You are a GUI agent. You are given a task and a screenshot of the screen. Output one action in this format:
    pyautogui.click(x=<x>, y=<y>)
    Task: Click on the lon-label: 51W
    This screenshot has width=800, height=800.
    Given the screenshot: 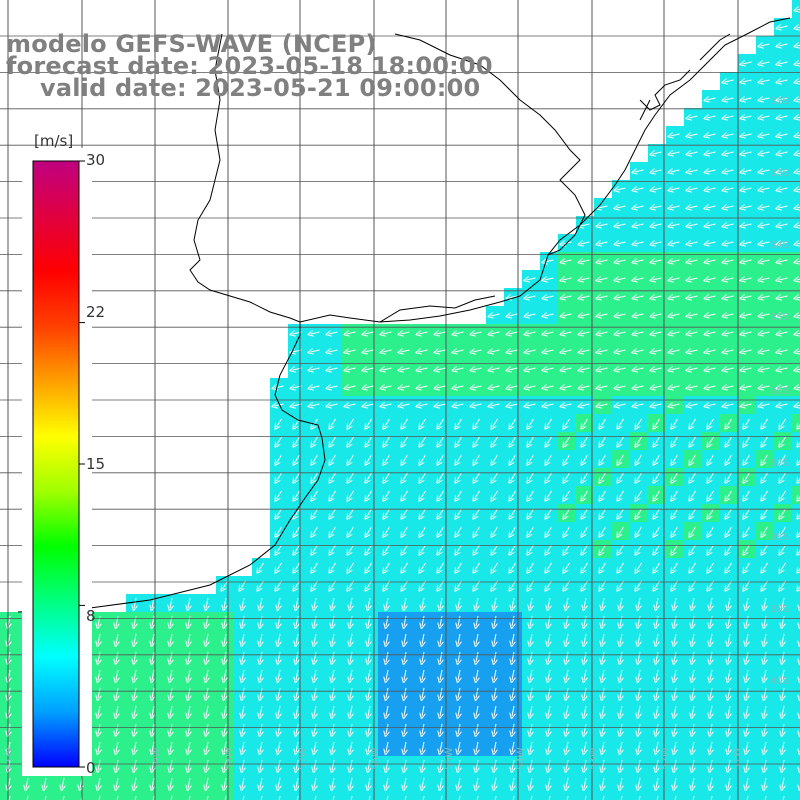 What is the action you would take?
    pyautogui.click(x=737, y=758)
    